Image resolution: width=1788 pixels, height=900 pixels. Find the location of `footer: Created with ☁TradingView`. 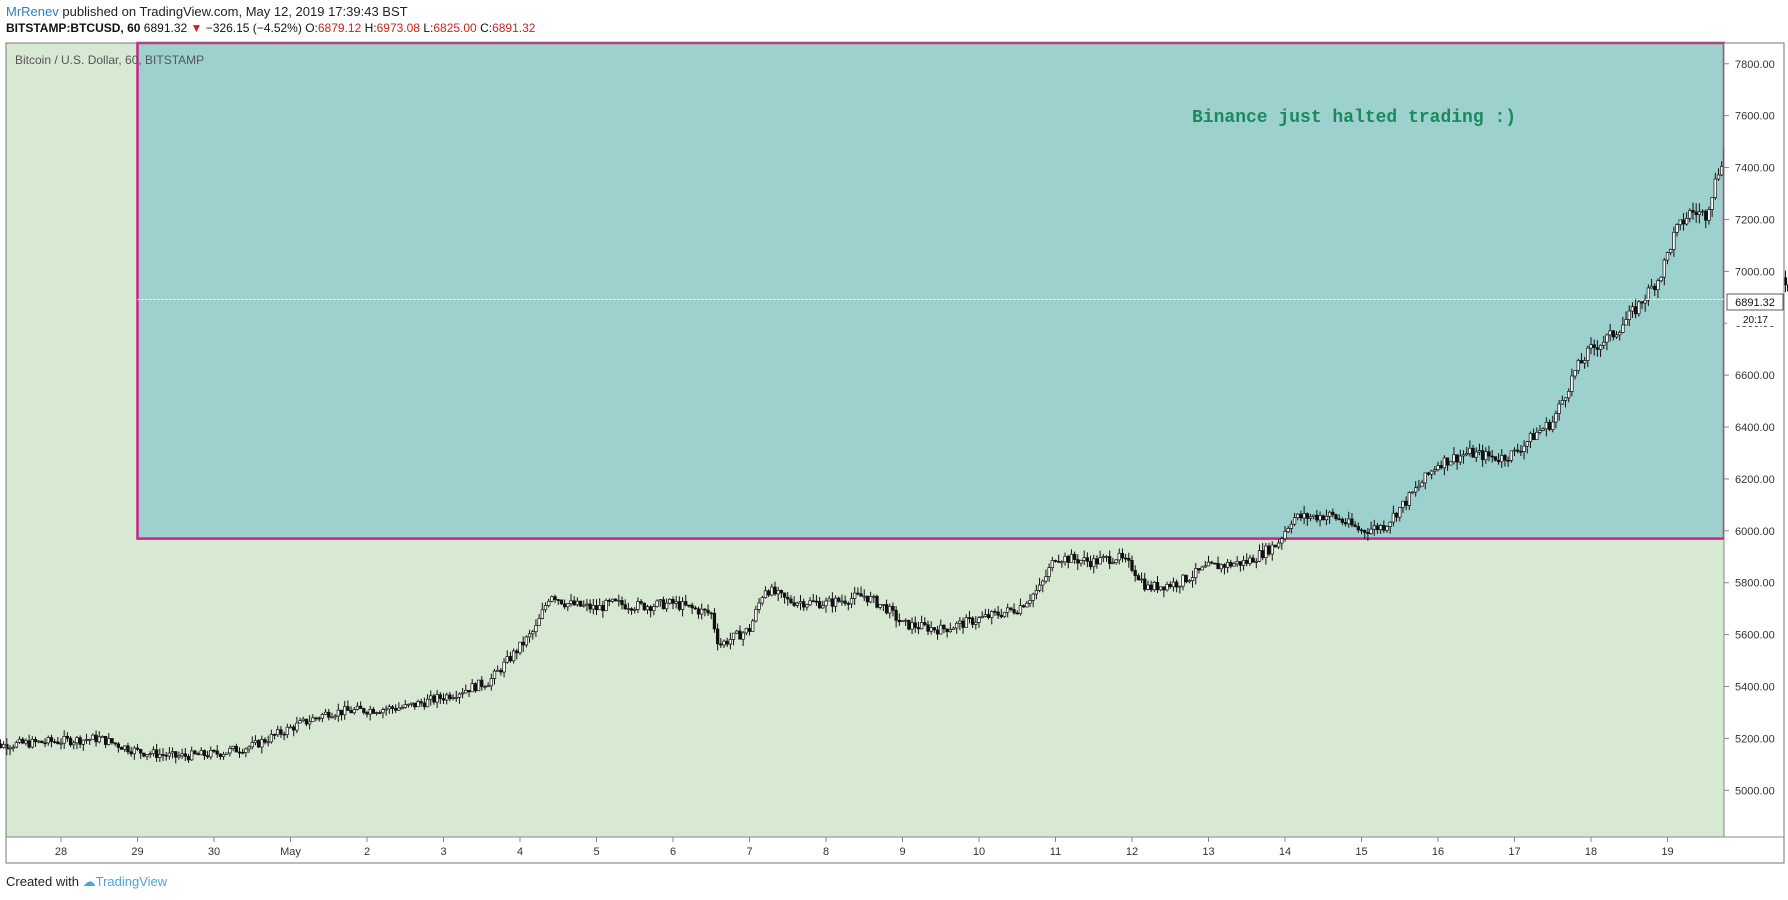

footer: Created with ☁TradingView is located at coordinates (86, 882).